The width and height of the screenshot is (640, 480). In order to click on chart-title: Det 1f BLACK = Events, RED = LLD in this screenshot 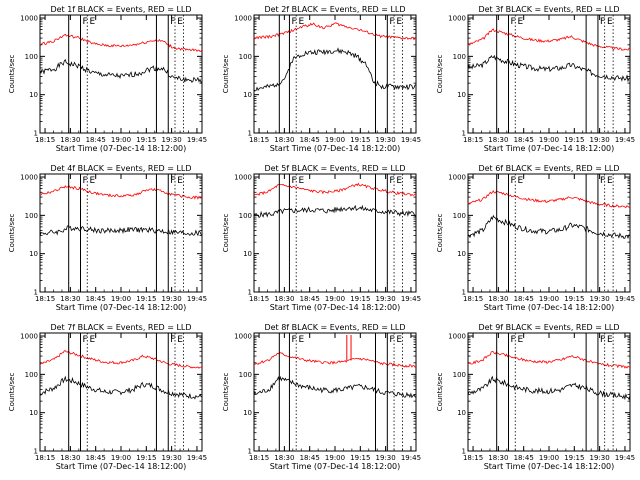, I will do `click(120, 9)`.